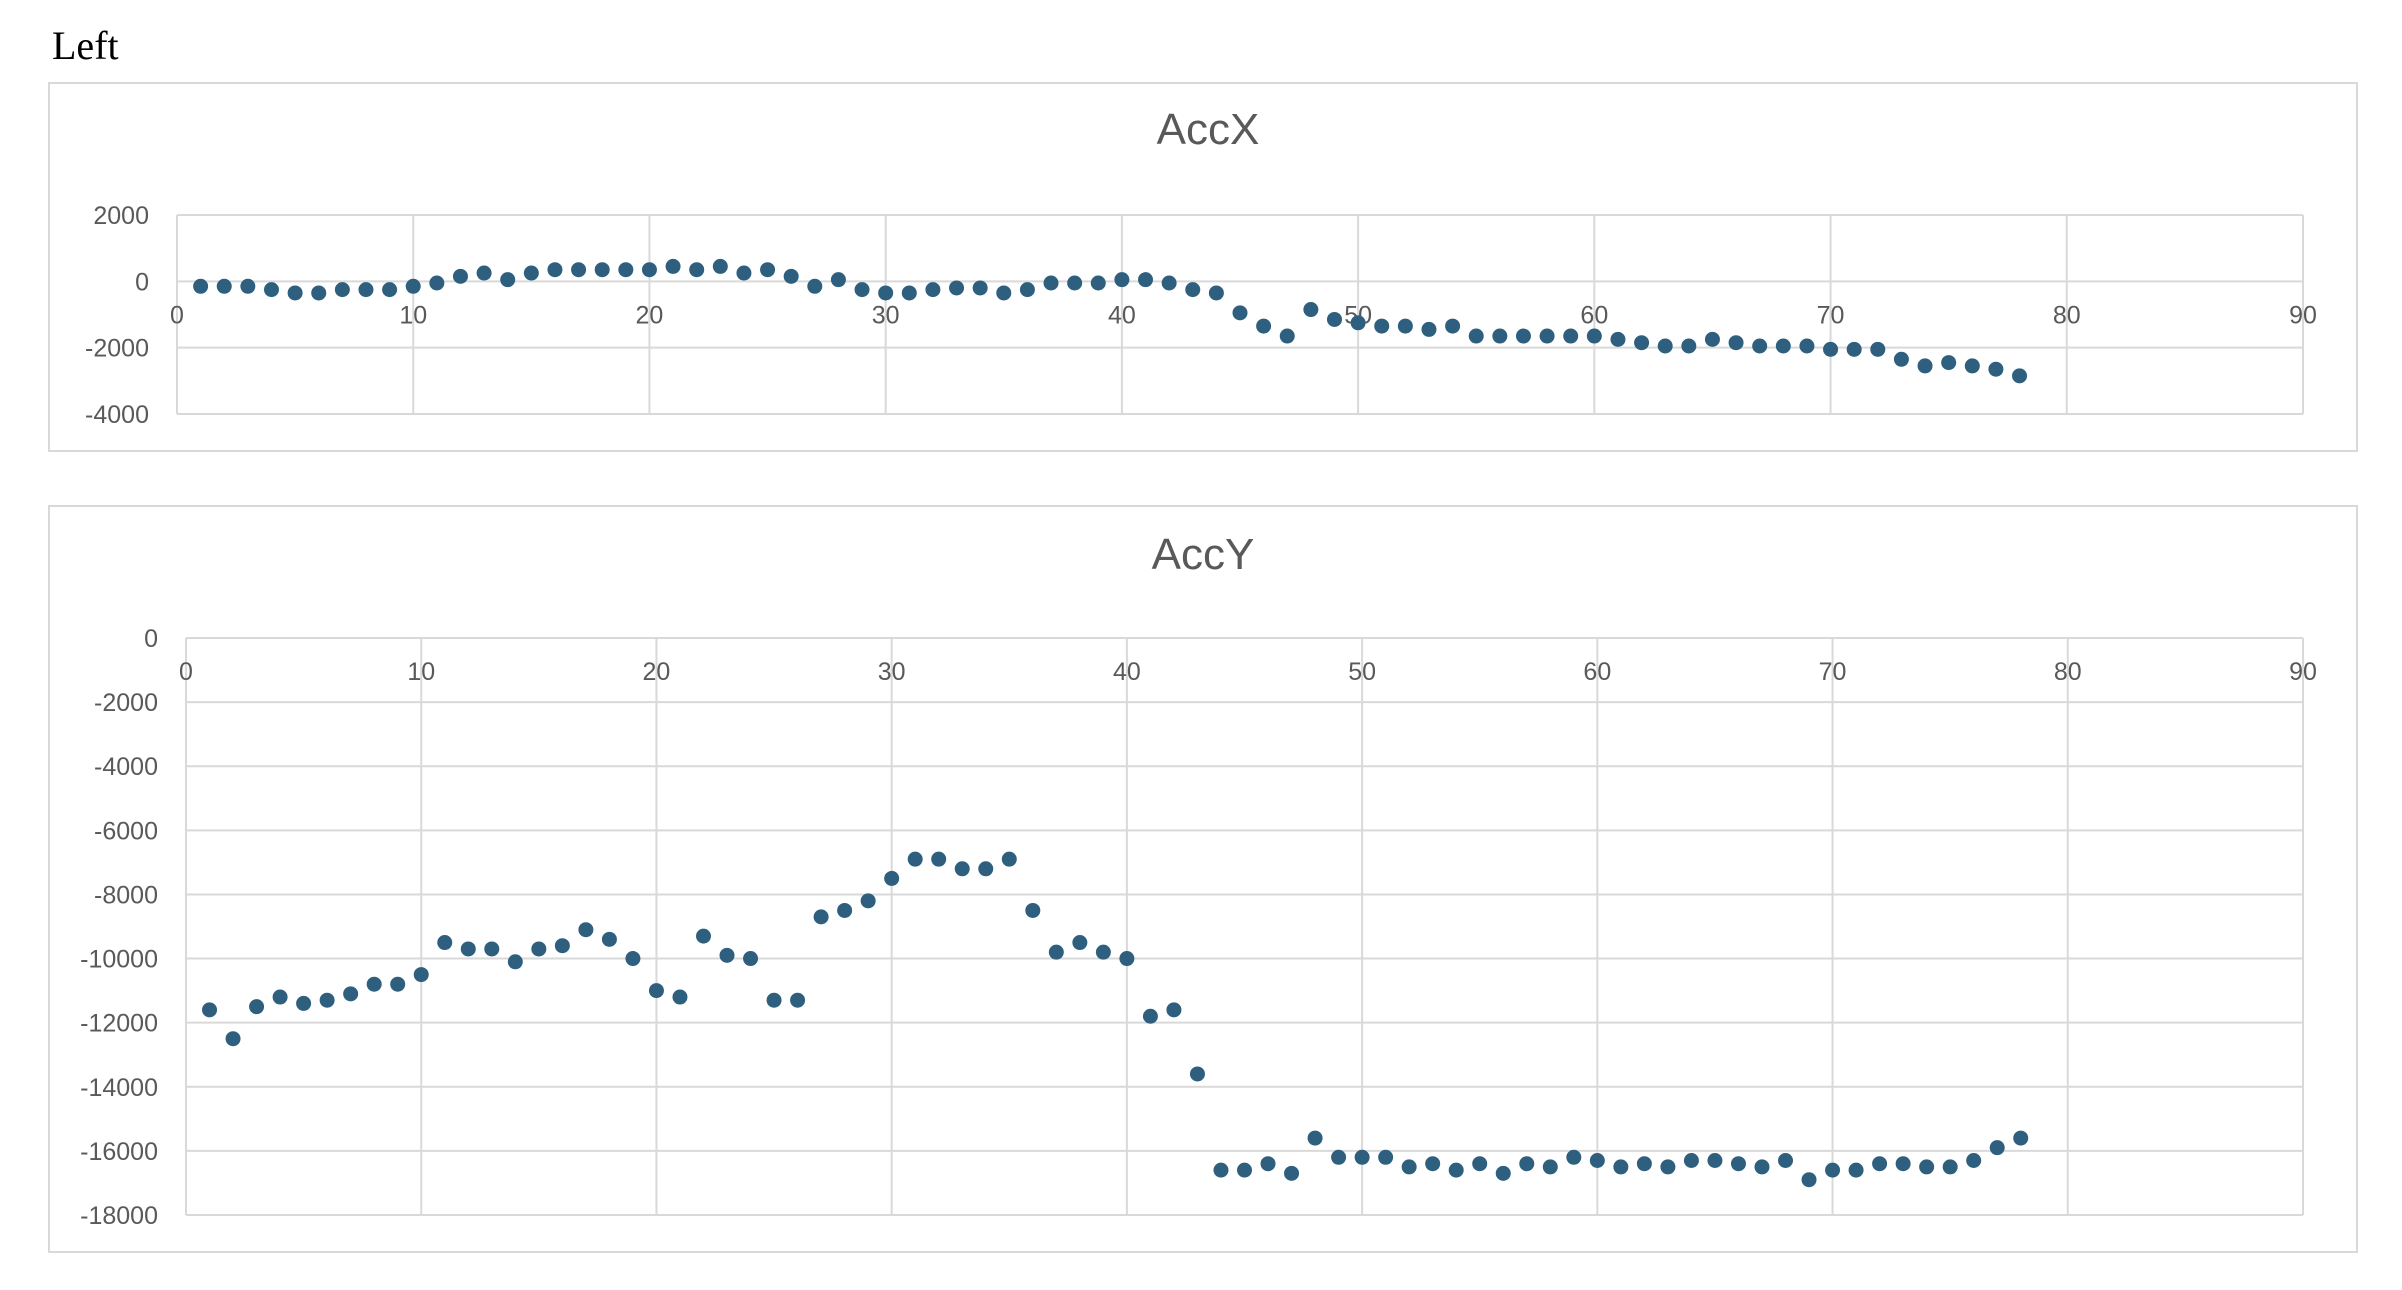 The height and width of the screenshot is (1290, 2402). What do you see at coordinates (126, 767) in the screenshot?
I see `accy-y-tick-label: -4000` at bounding box center [126, 767].